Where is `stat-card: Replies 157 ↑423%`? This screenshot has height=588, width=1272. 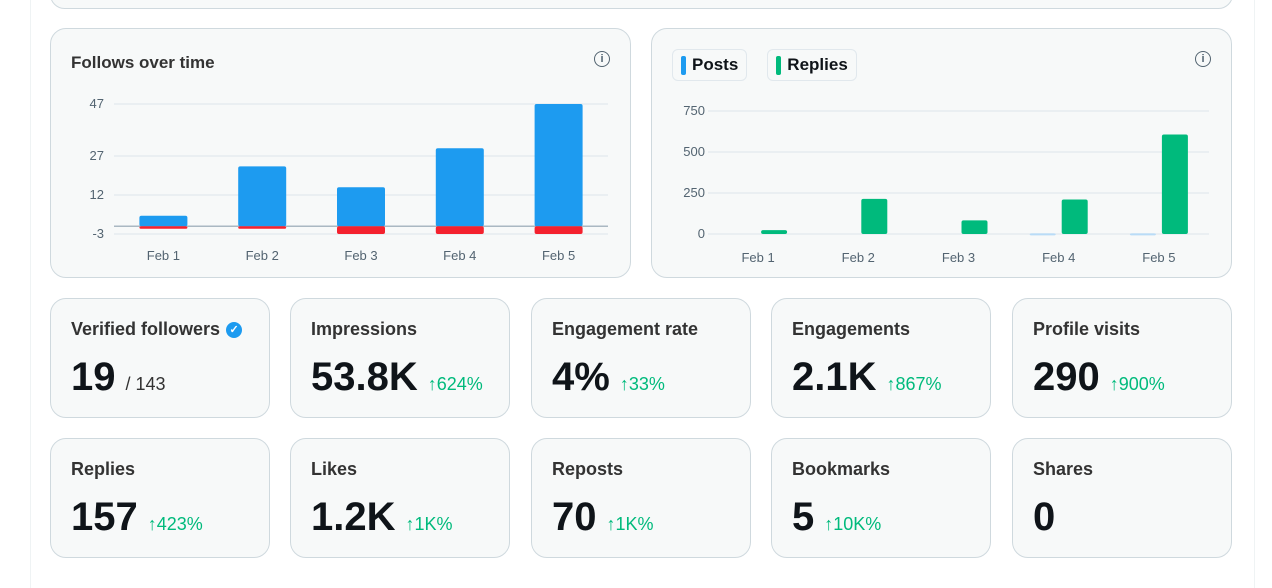
stat-card: Replies 157 ↑423% is located at coordinates (160, 498).